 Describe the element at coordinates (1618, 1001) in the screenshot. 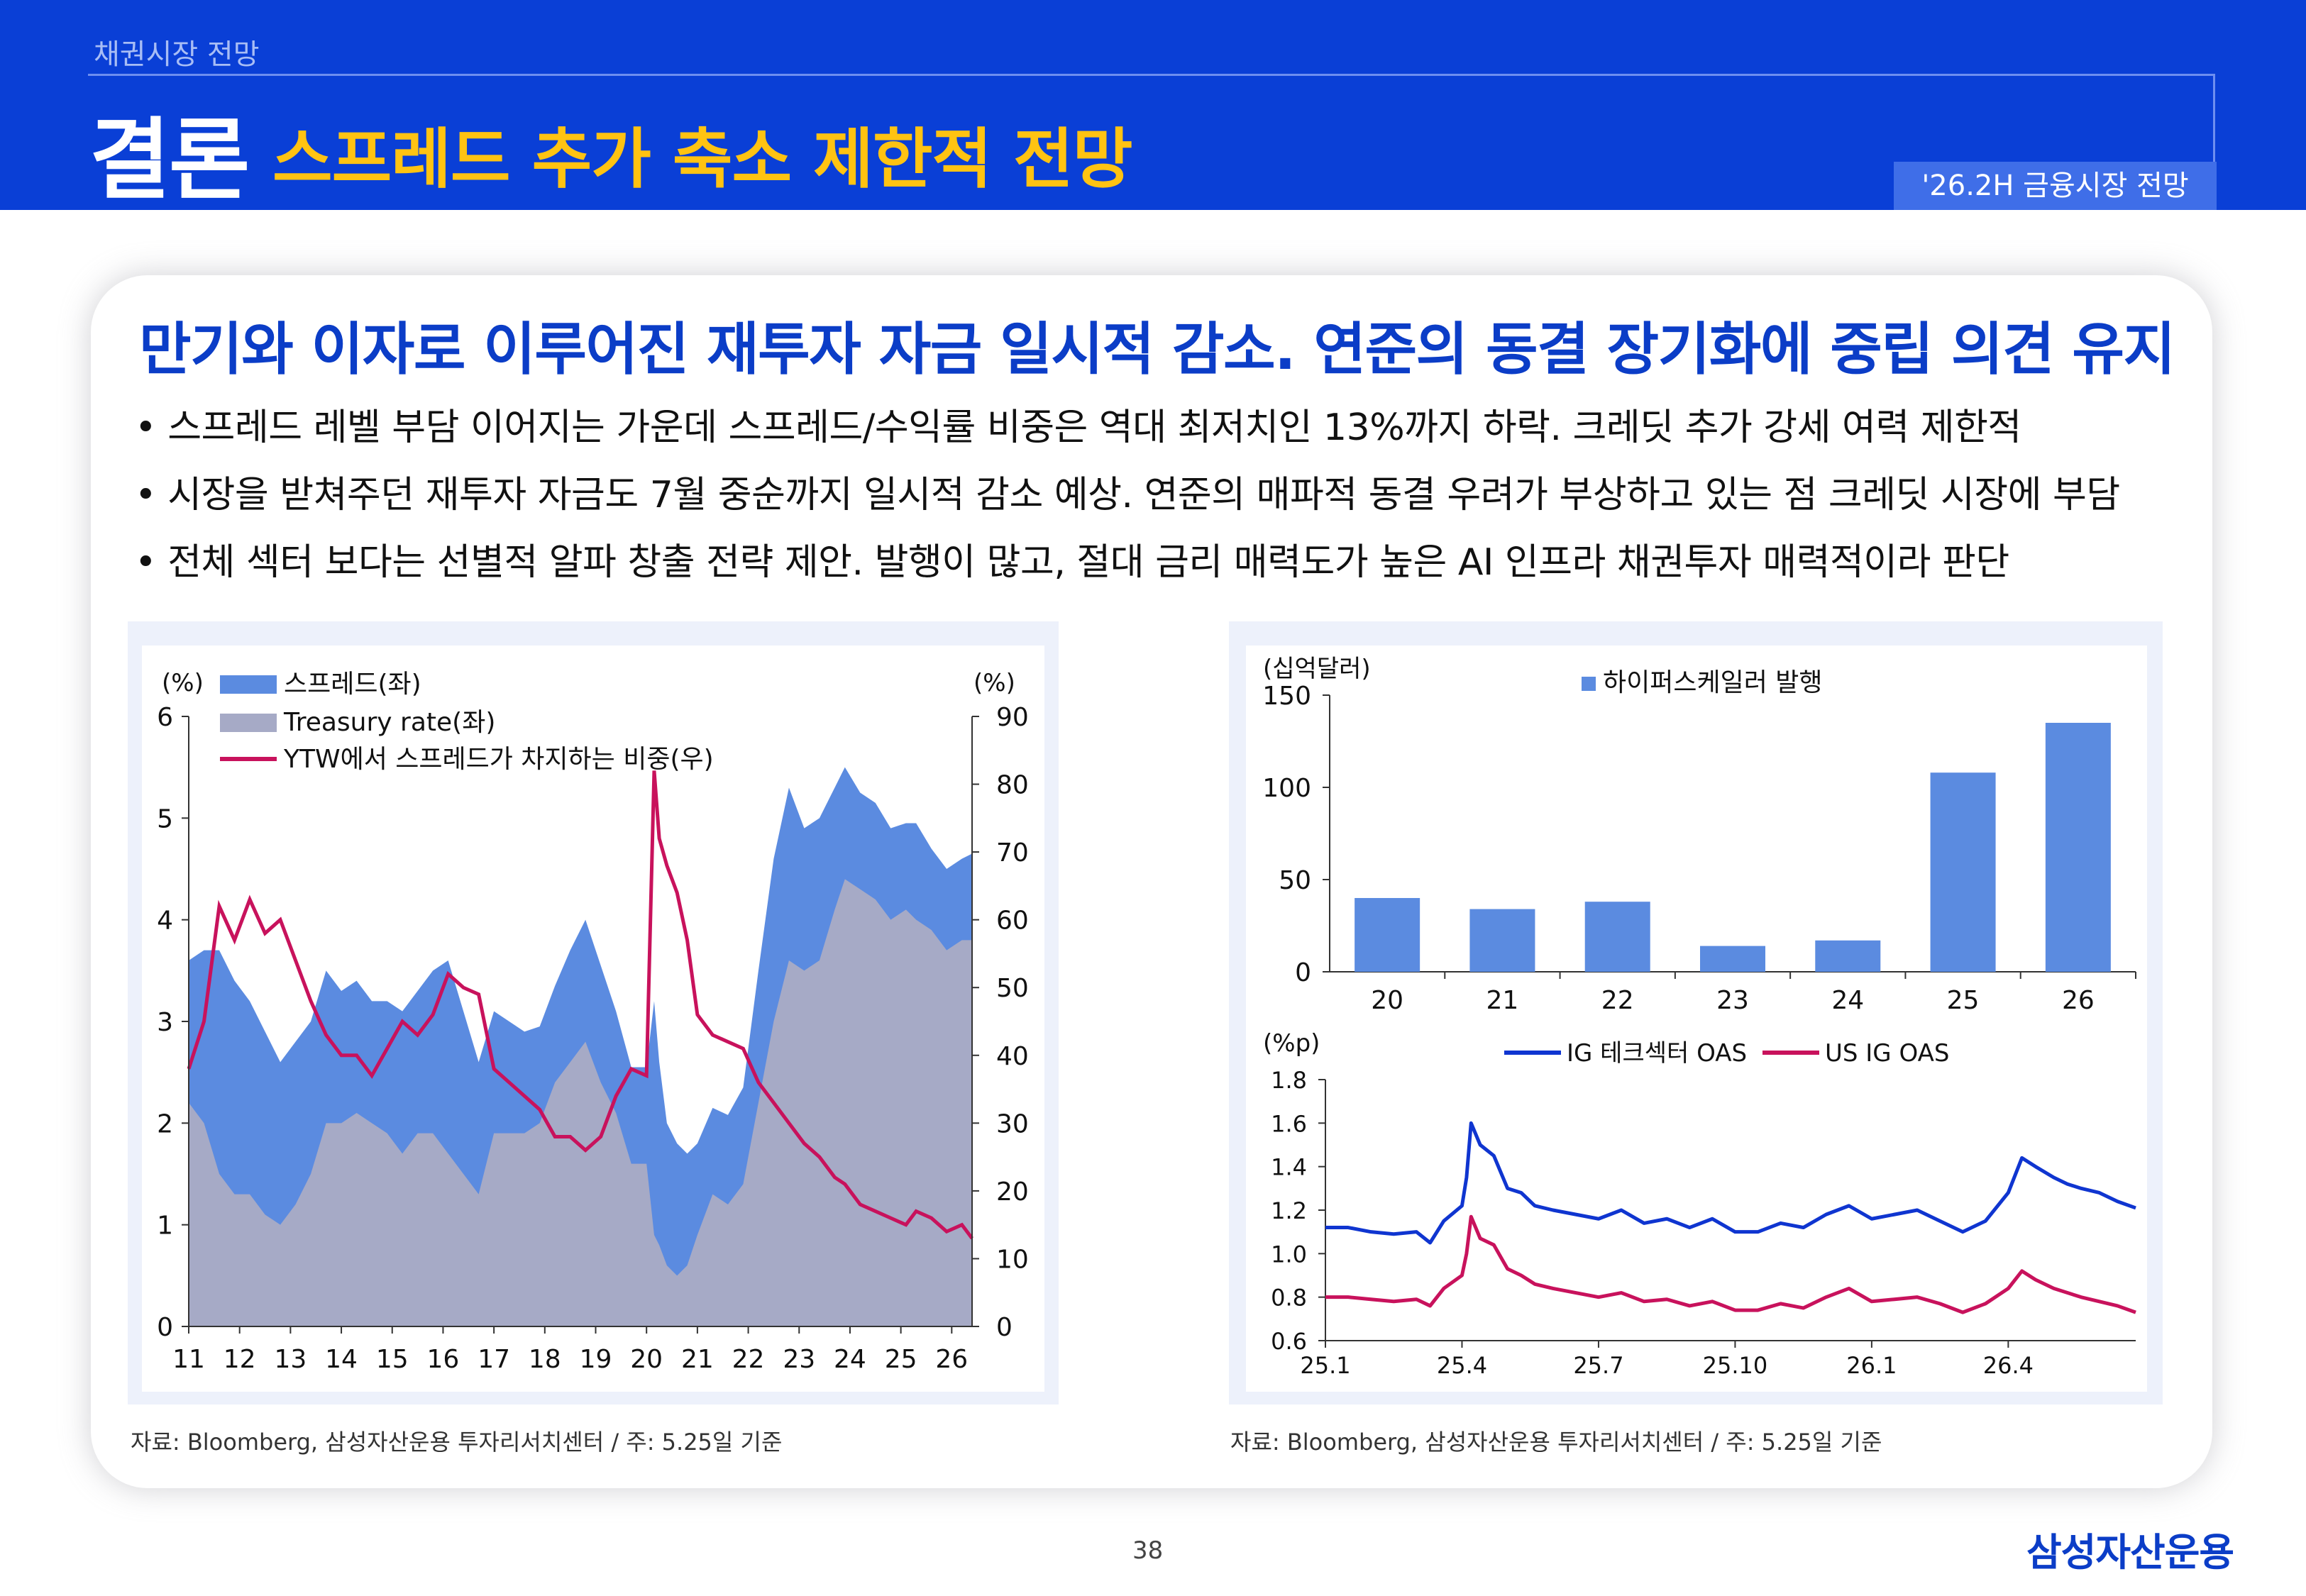

I see `bar-x-label: 22` at that location.